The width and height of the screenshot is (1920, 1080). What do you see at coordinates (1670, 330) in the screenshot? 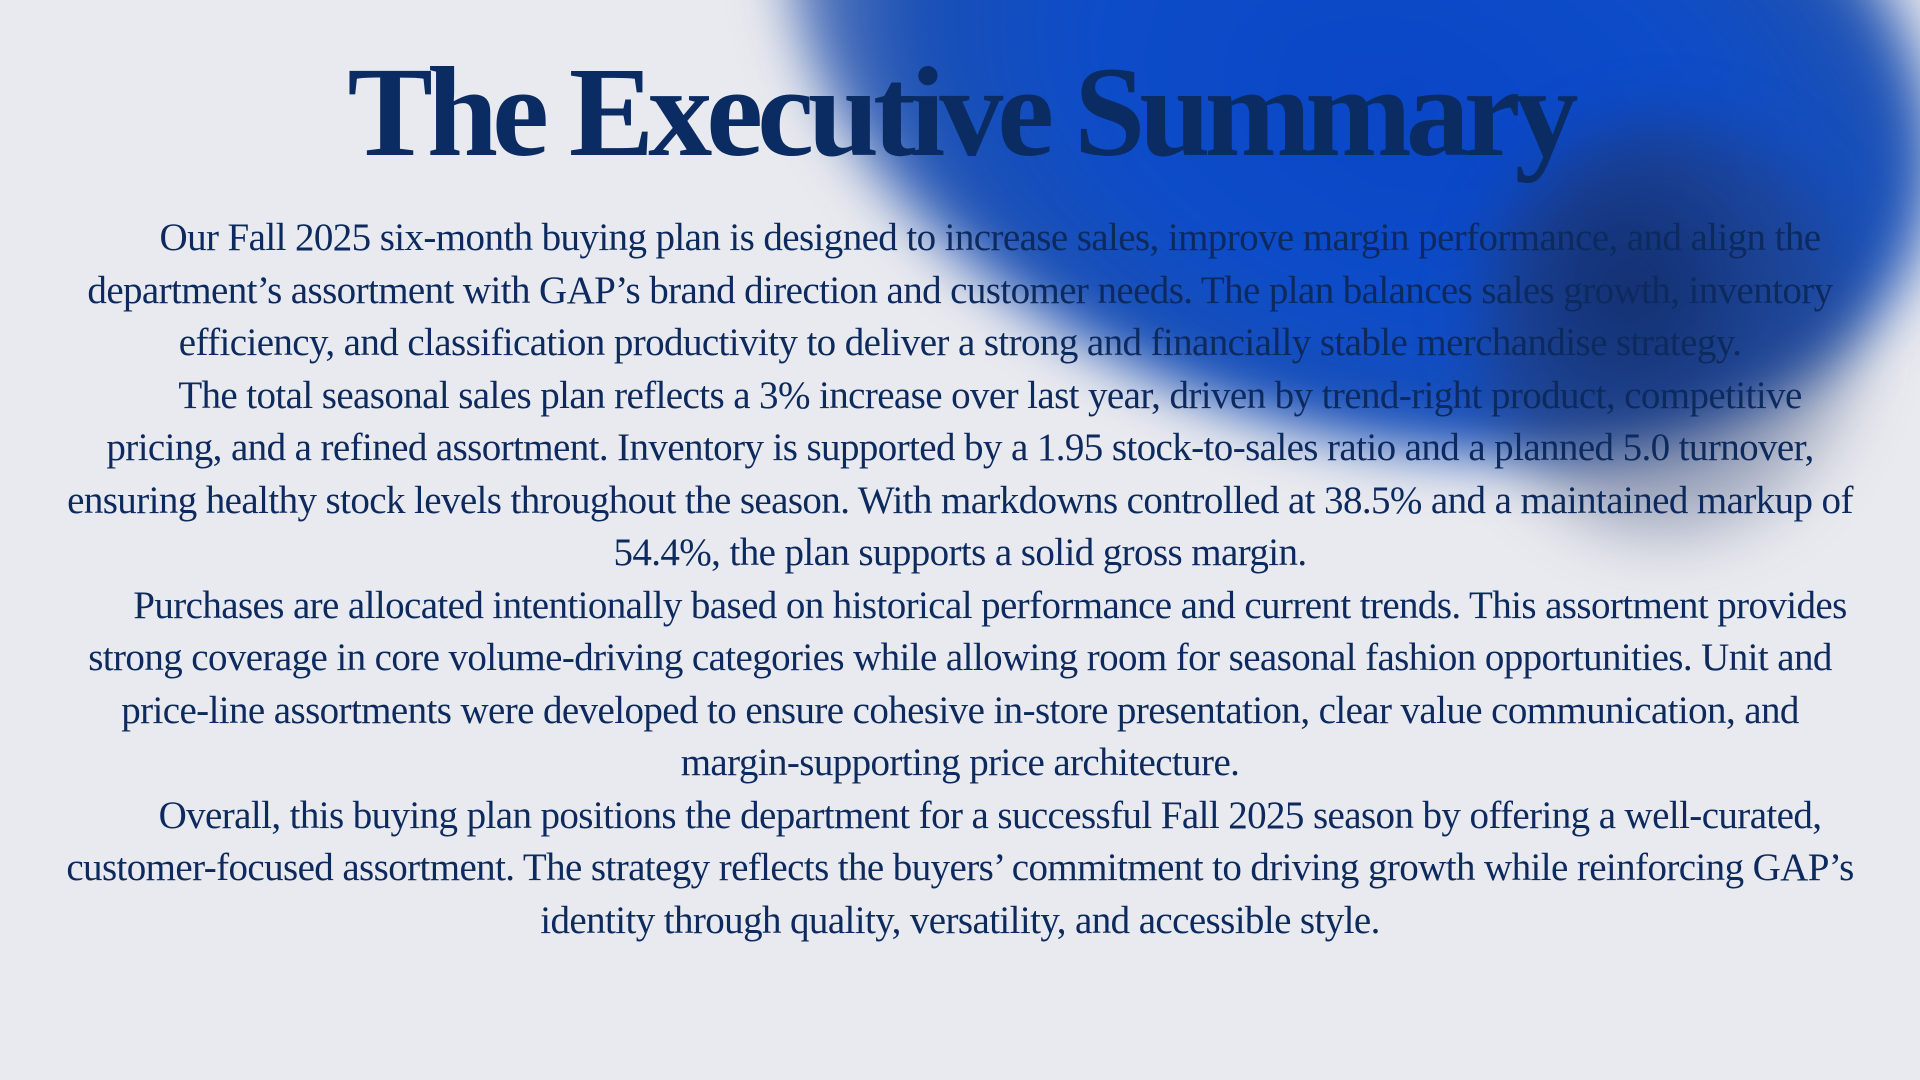
I see `background-shadow-glow` at bounding box center [1670, 330].